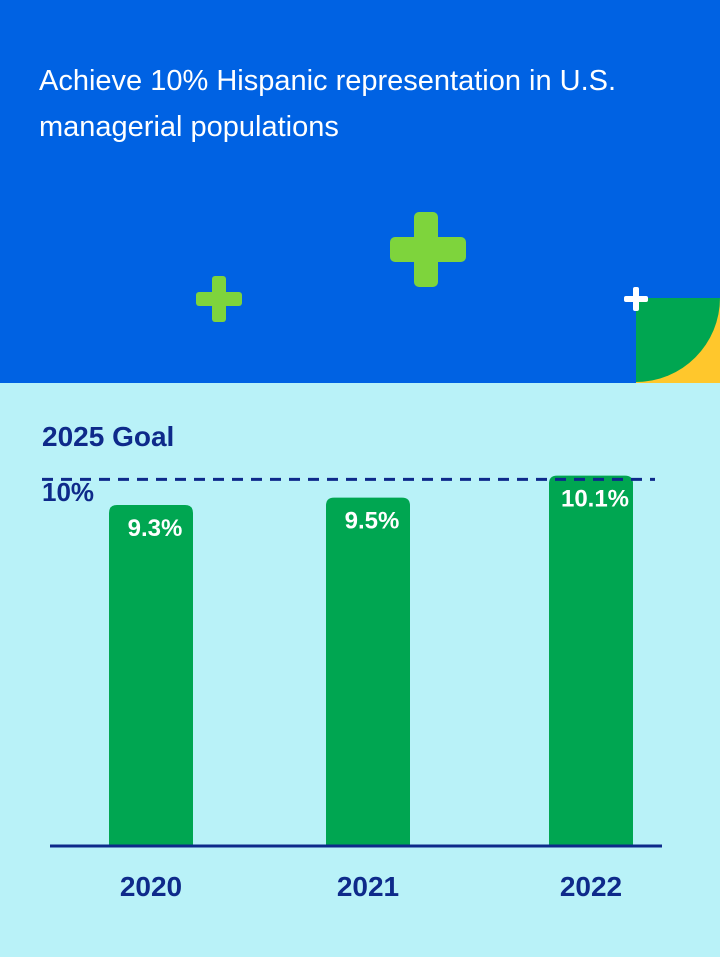  What do you see at coordinates (458, 297) in the screenshot?
I see `decorations` at bounding box center [458, 297].